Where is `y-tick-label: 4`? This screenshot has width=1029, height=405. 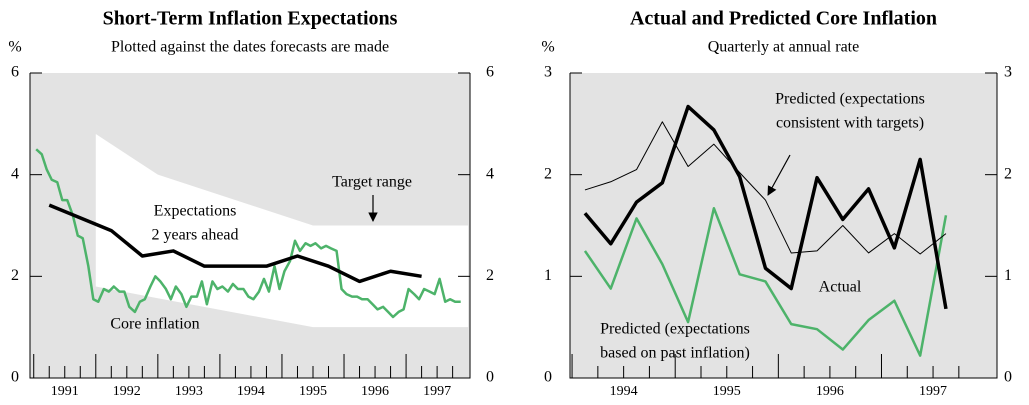
y-tick-label: 4 is located at coordinates (15, 173).